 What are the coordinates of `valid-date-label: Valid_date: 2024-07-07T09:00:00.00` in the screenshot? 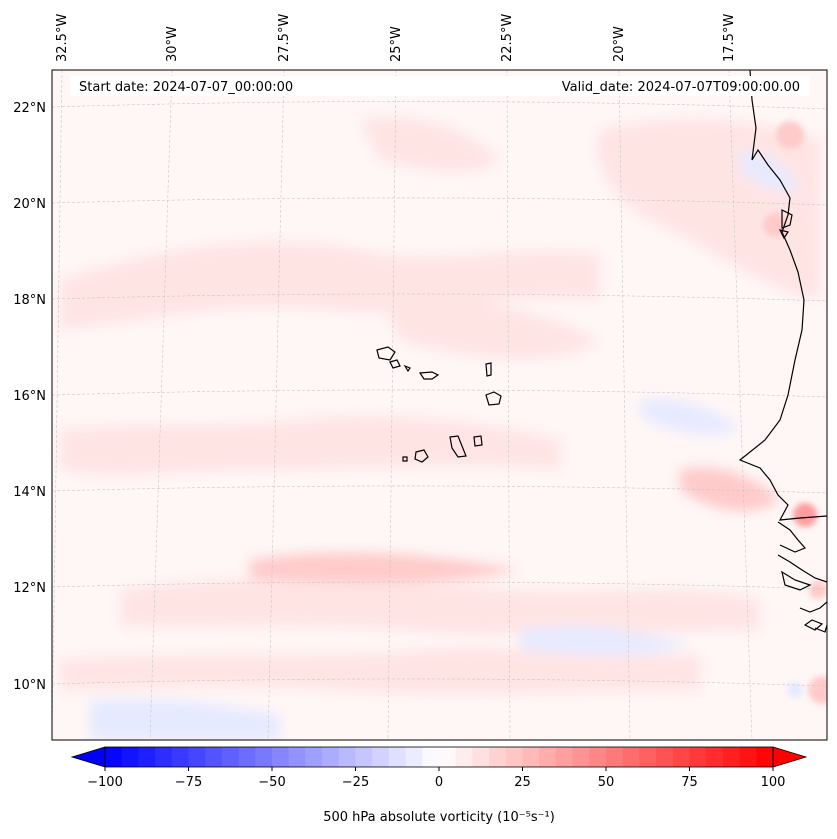 It's located at (681, 87).